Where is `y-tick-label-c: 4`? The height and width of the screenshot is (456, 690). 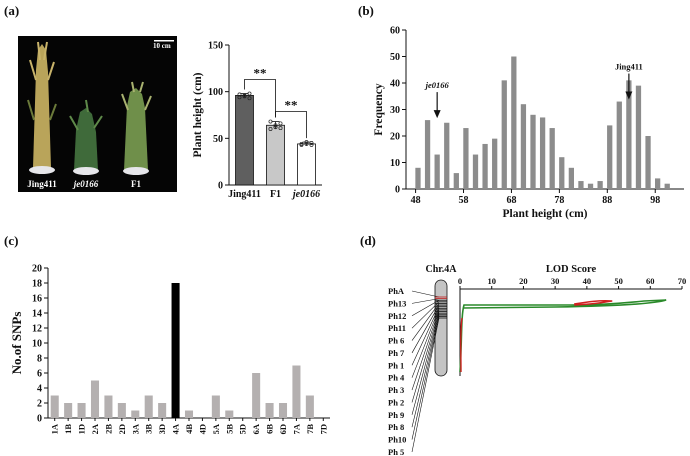
y-tick-label-c: 4 is located at coordinates (39, 389).